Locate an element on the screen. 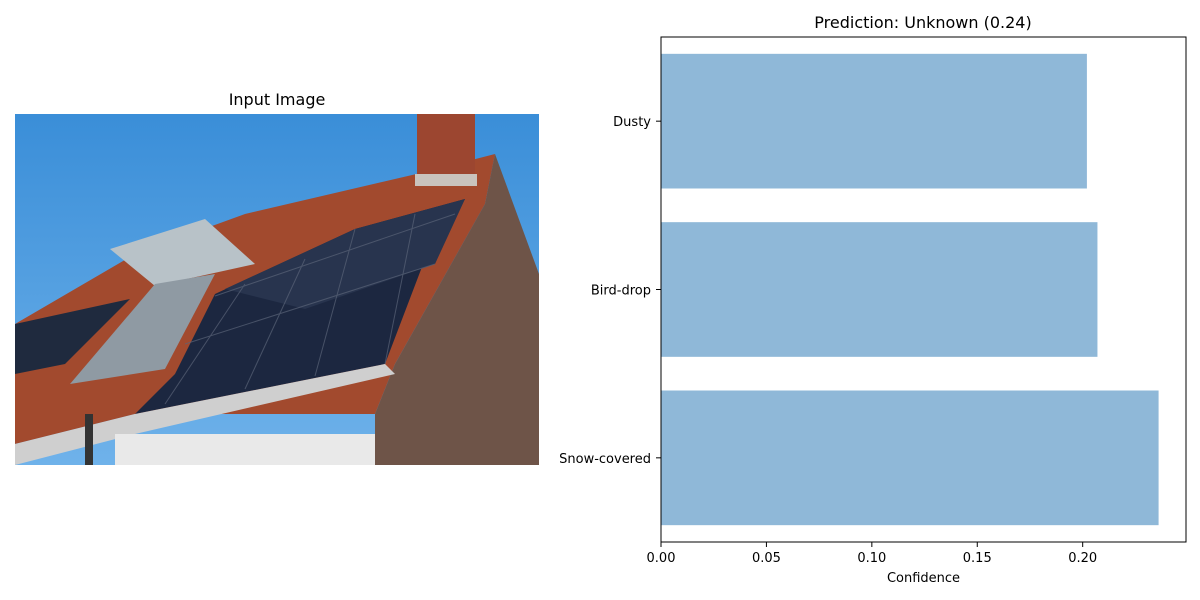 The width and height of the screenshot is (1200, 600). chart-title: Prediction: Unknown (0.24) is located at coordinates (923, 22).